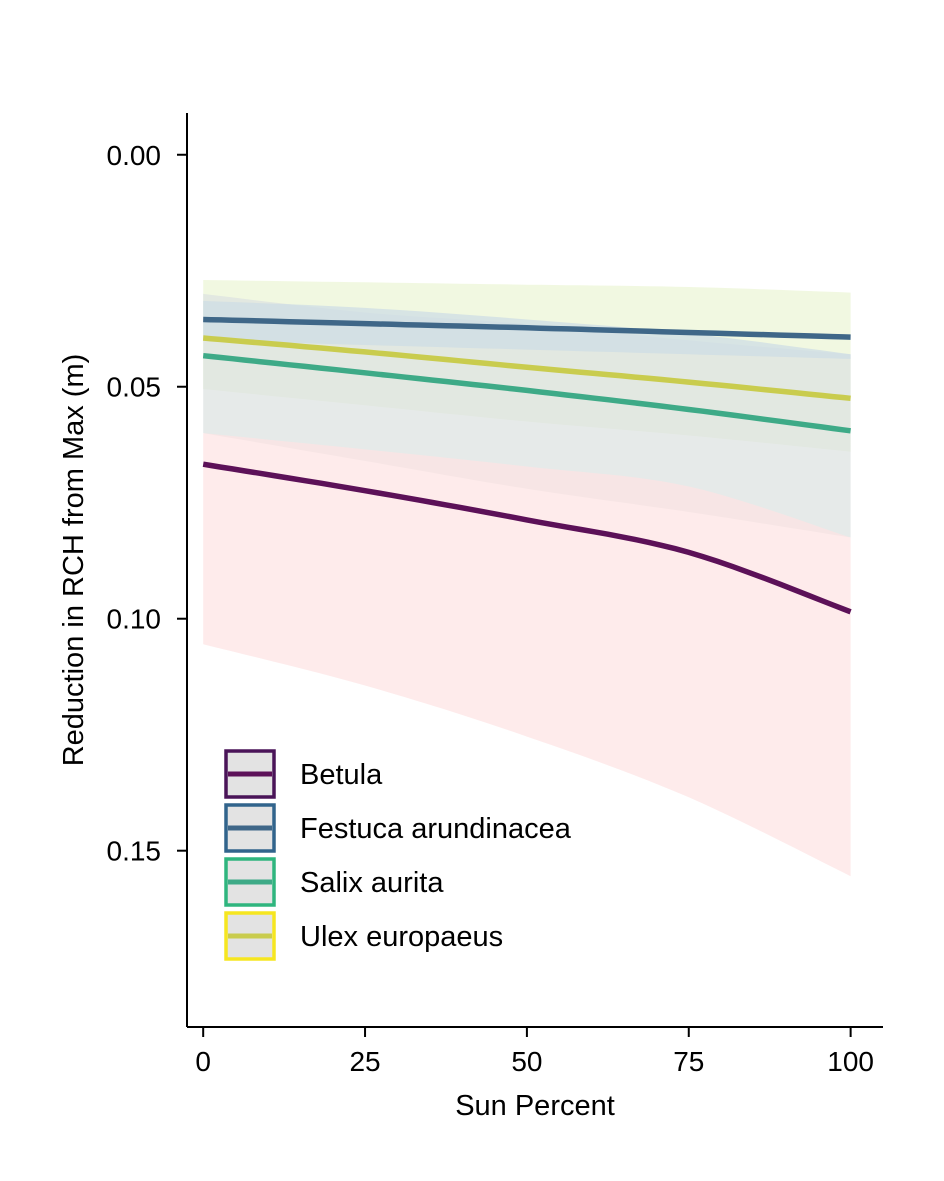  What do you see at coordinates (134, 155) in the screenshot?
I see `y-tick-label-0: 0.00` at bounding box center [134, 155].